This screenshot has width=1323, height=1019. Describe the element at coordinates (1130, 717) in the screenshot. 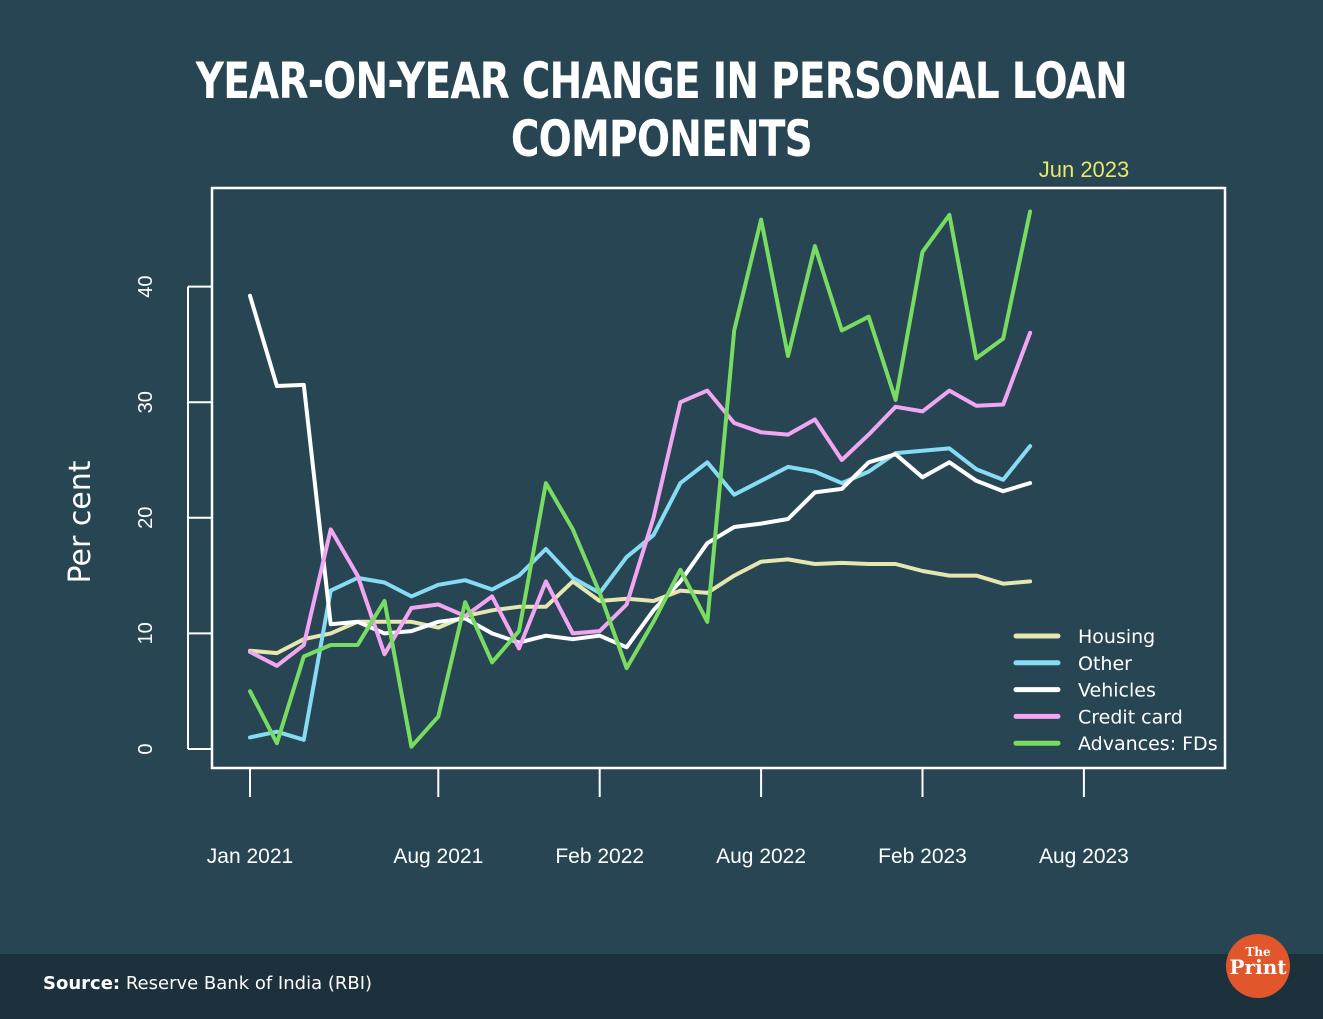

I see `legend-label-credit-card: Credit card` at that location.